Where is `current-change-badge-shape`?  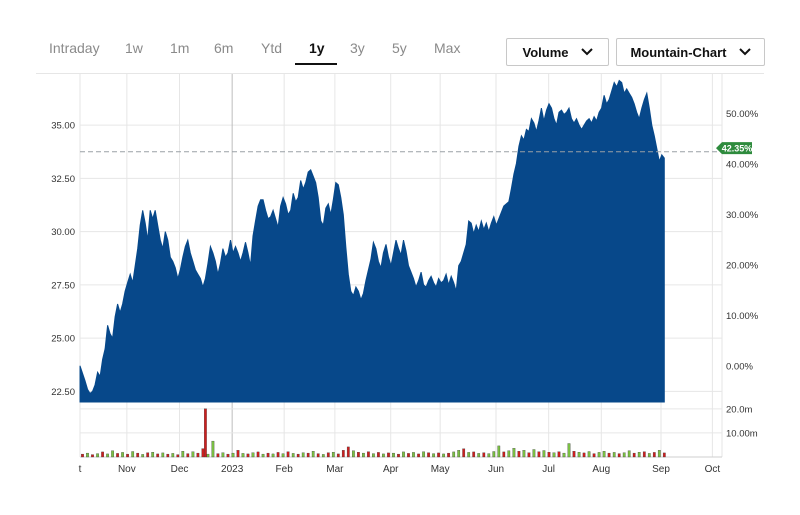 current-change-badge-shape is located at coordinates (734, 148).